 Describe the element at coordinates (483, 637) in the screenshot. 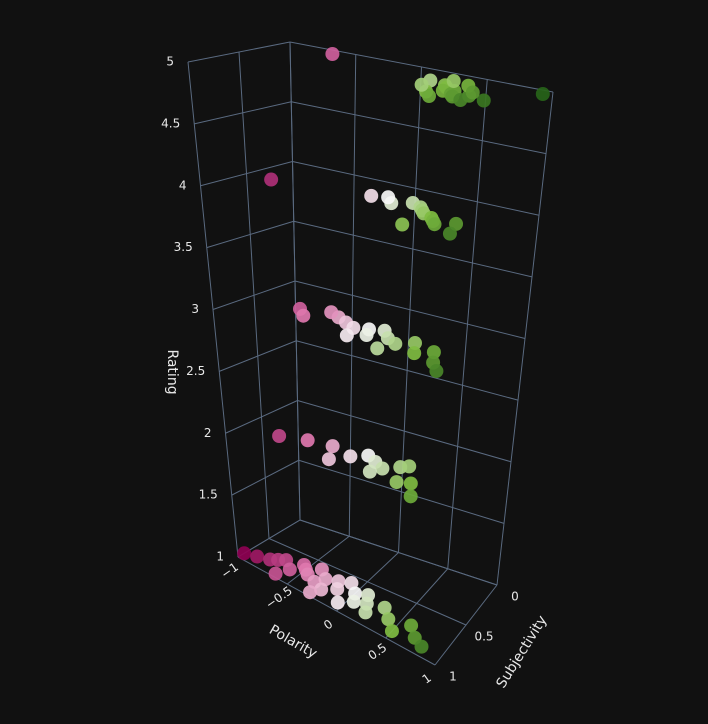

I see `y-tick-label: 0.5` at that location.